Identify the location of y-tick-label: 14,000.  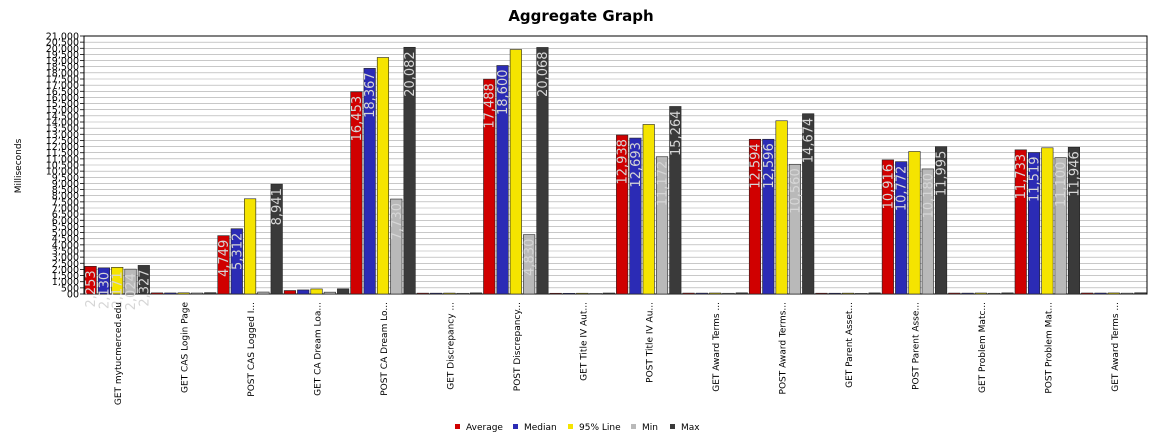
(62, 123).